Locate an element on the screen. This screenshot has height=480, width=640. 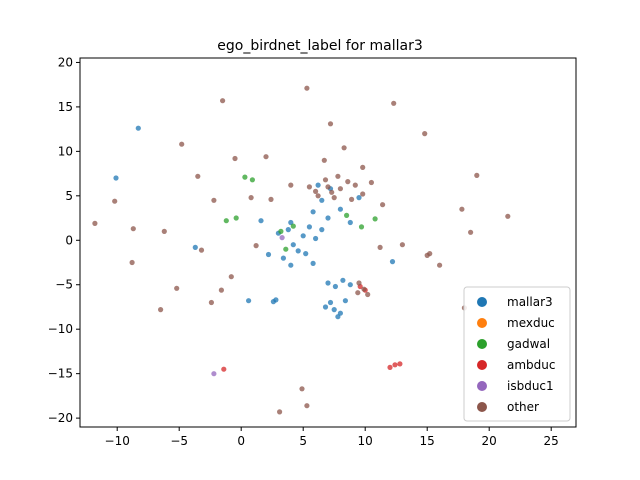
x-axis: −10 −5 0 5 10 15 20 25 is located at coordinates (332, 437).